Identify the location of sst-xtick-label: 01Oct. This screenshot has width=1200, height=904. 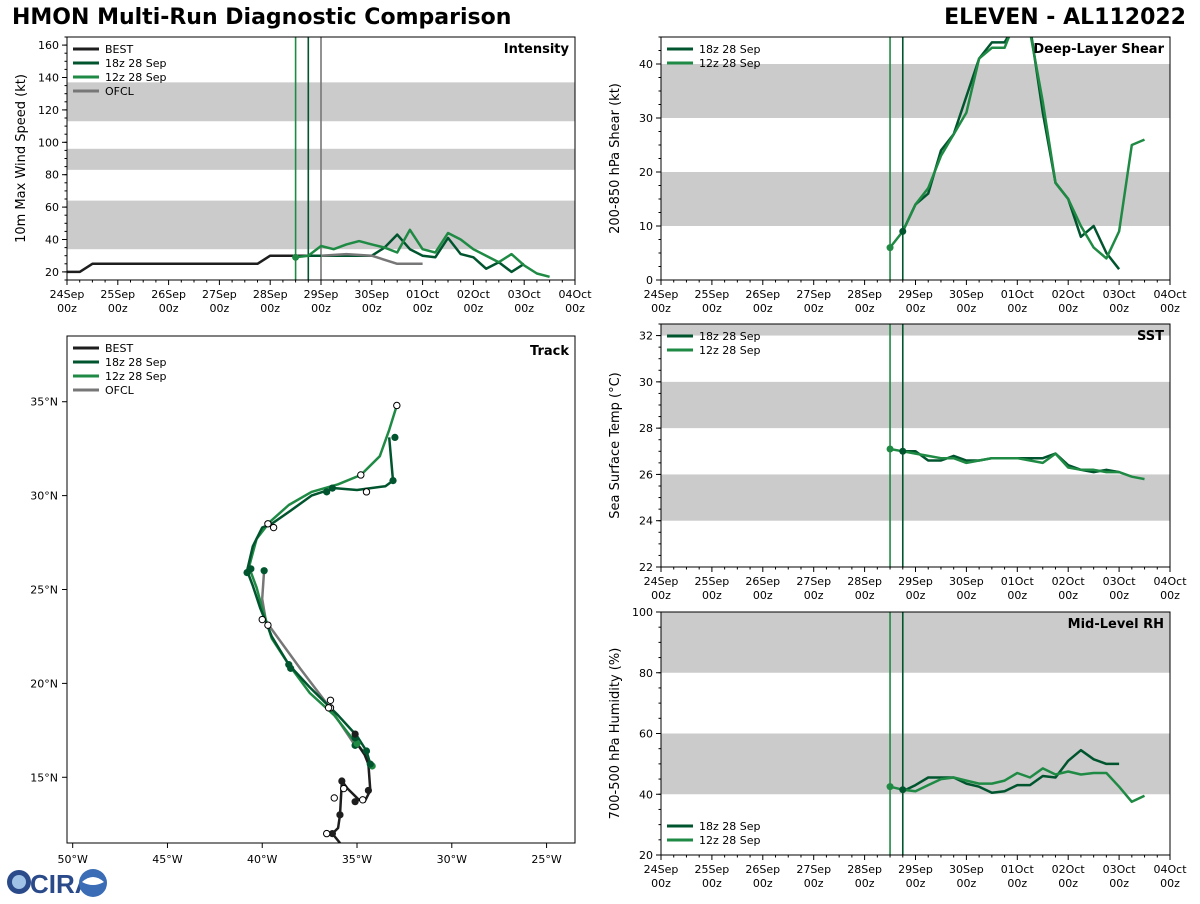
(1018, 581).